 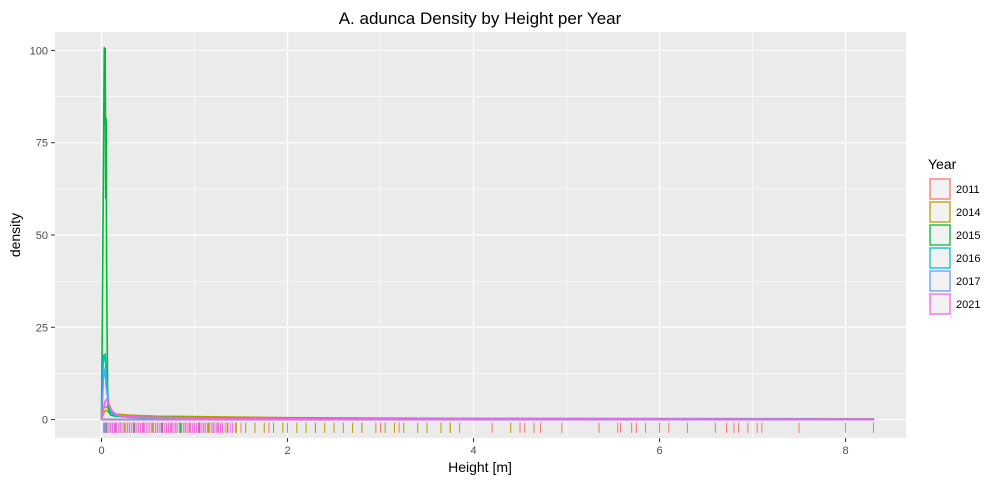 I want to click on legend-key-2011, so click(x=940, y=189).